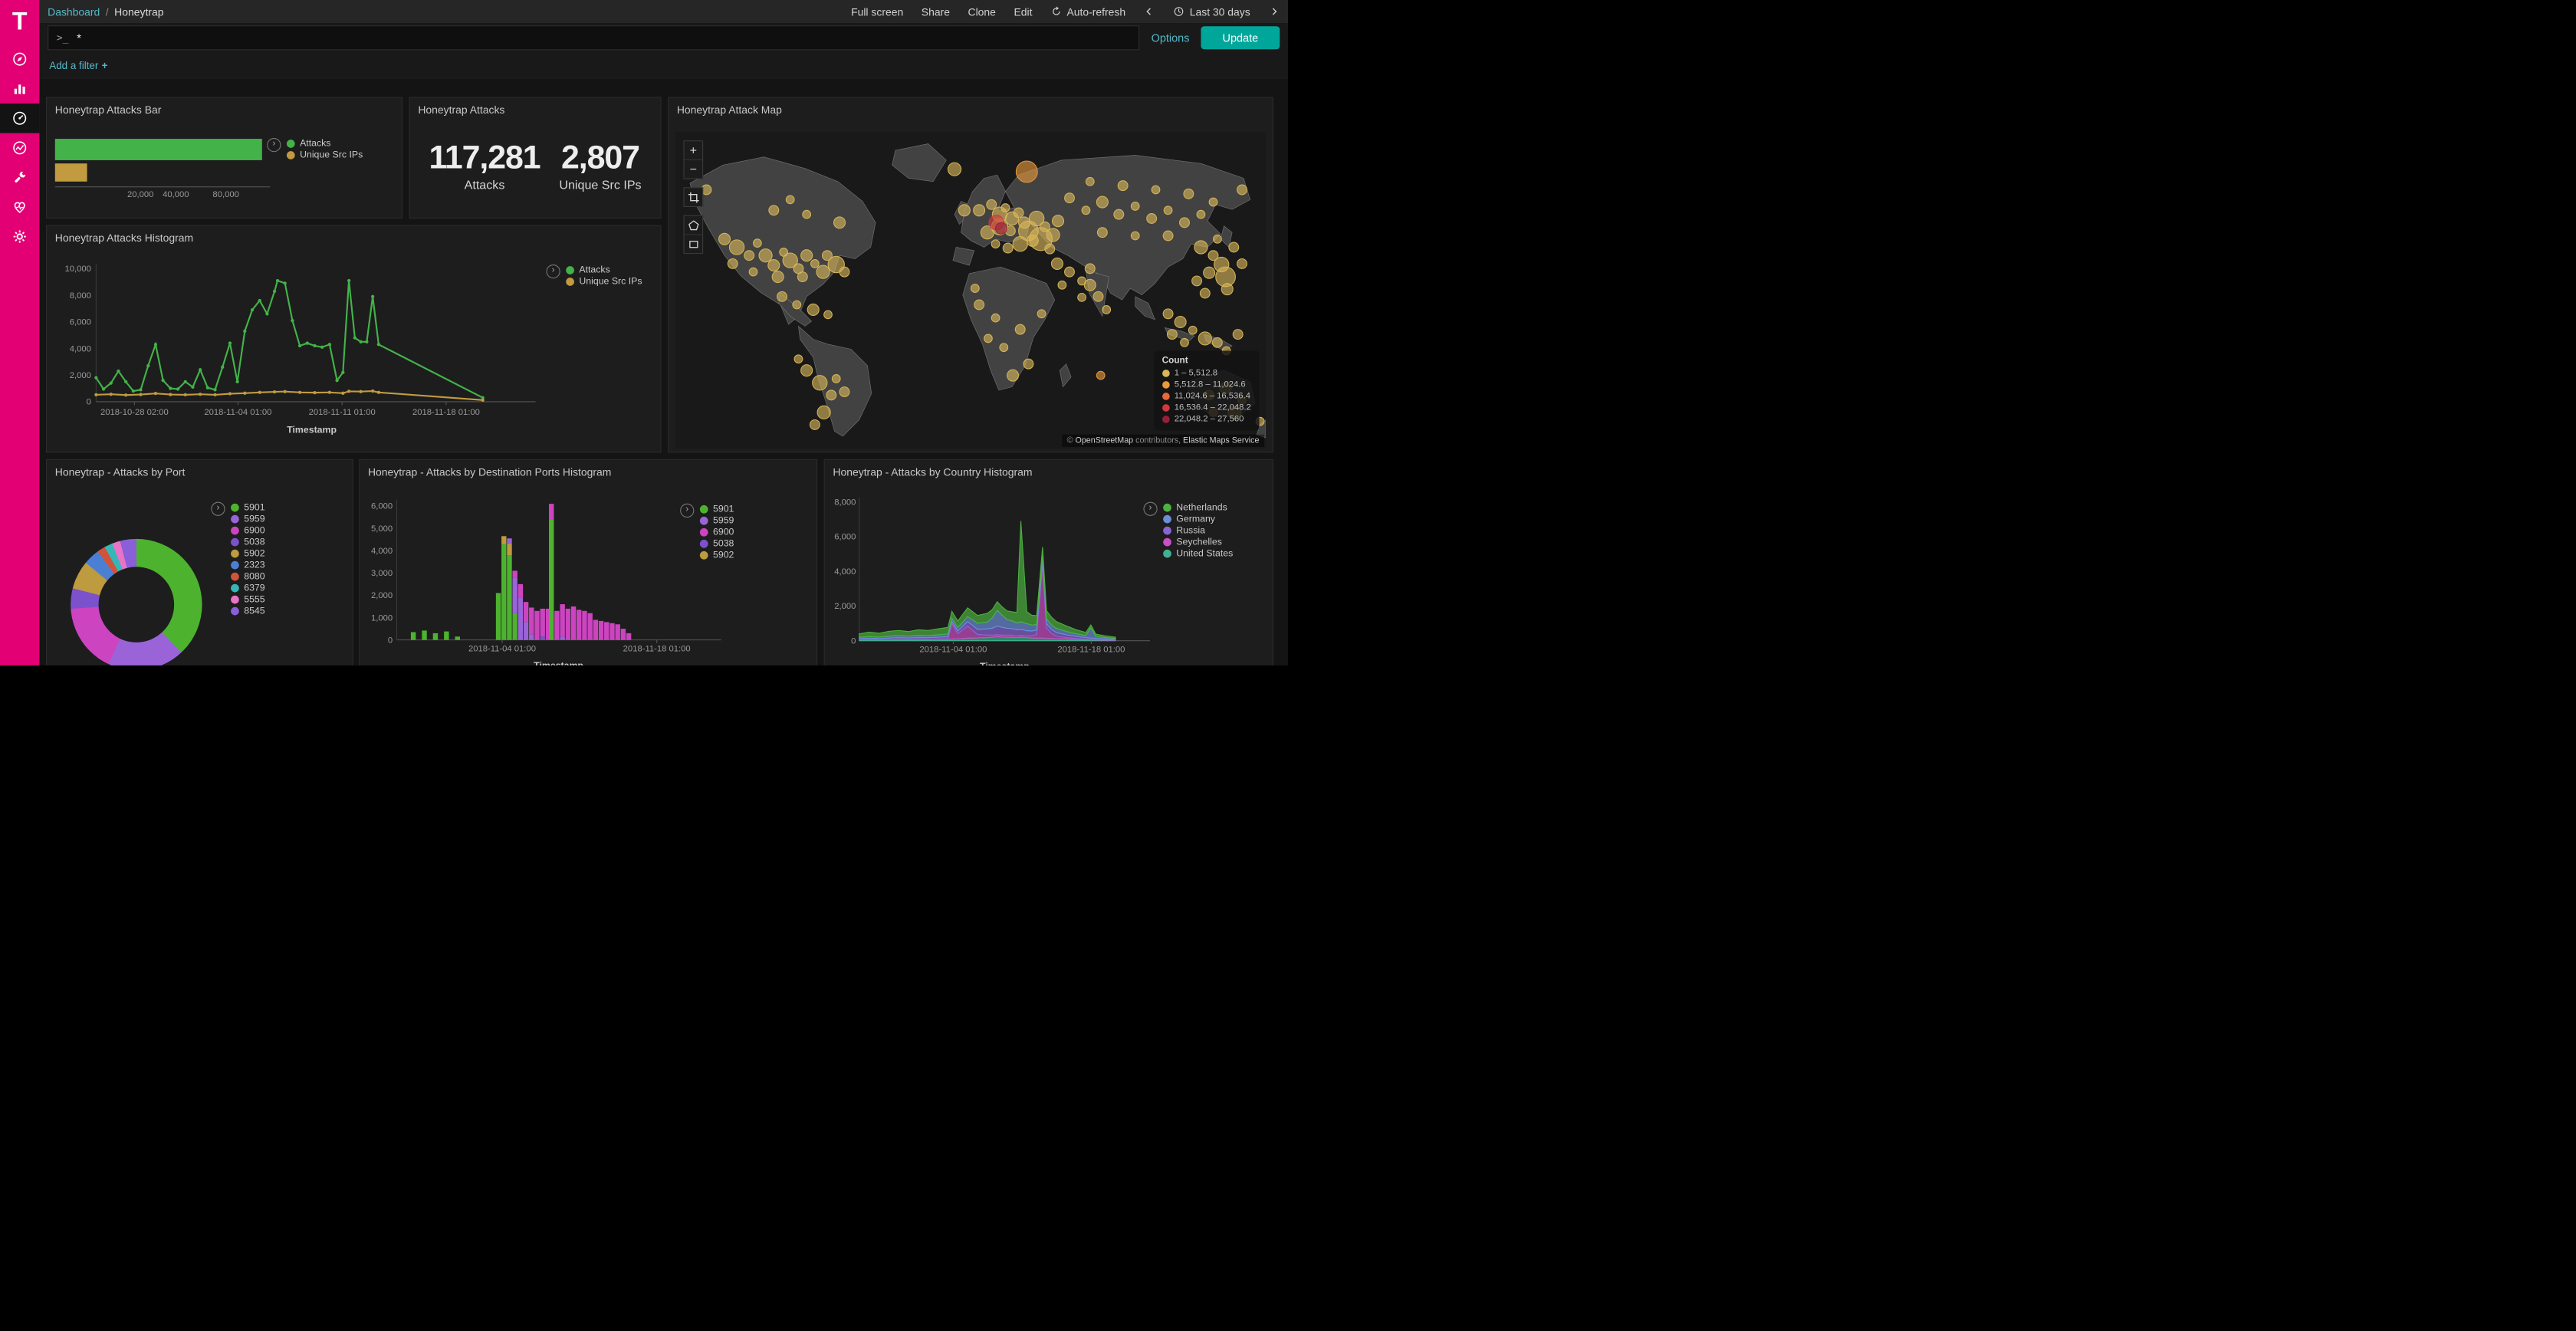 Image resolution: width=2576 pixels, height=1331 pixels. Describe the element at coordinates (19, 236) in the screenshot. I see `sidebar-item-management` at that location.